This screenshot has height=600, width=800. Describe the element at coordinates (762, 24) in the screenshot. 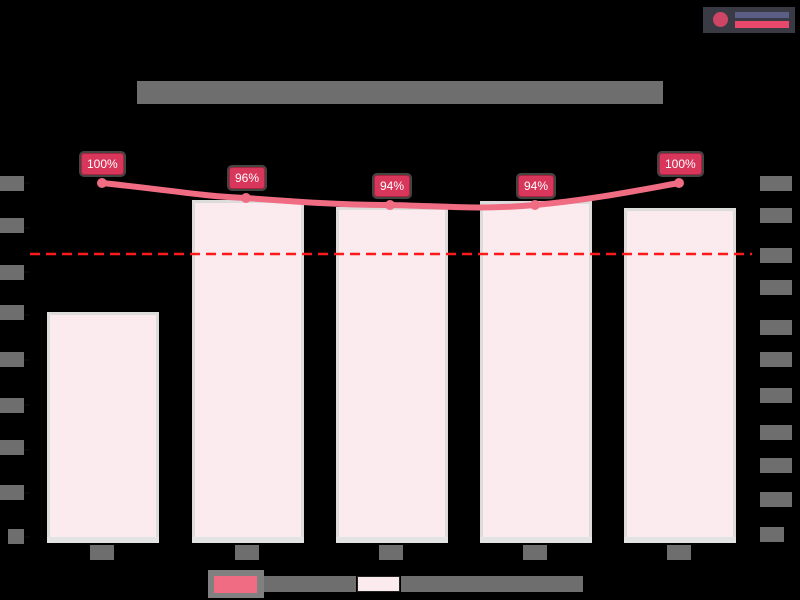

I see `logo-text-bottom` at that location.